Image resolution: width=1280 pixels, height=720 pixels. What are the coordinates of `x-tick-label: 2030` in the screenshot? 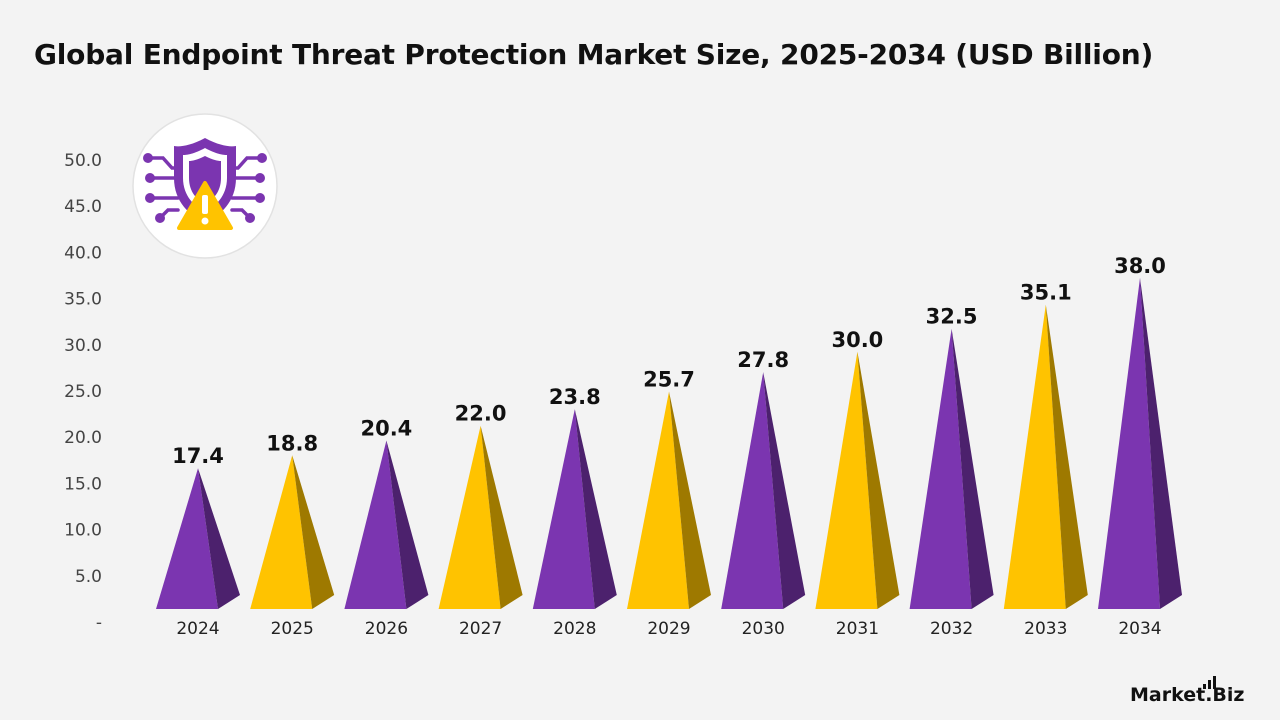 It's located at (763, 629).